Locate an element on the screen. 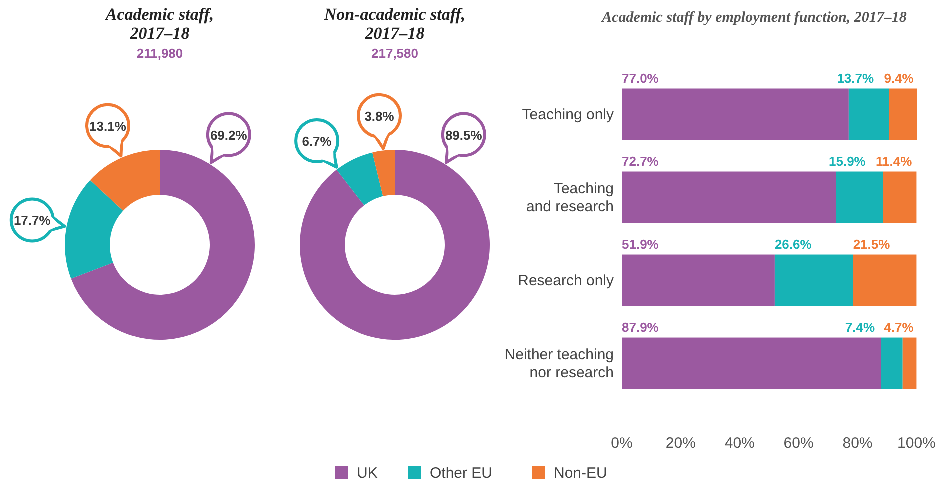 This screenshot has width=937, height=482. data-label: 4.7% is located at coordinates (899, 327).